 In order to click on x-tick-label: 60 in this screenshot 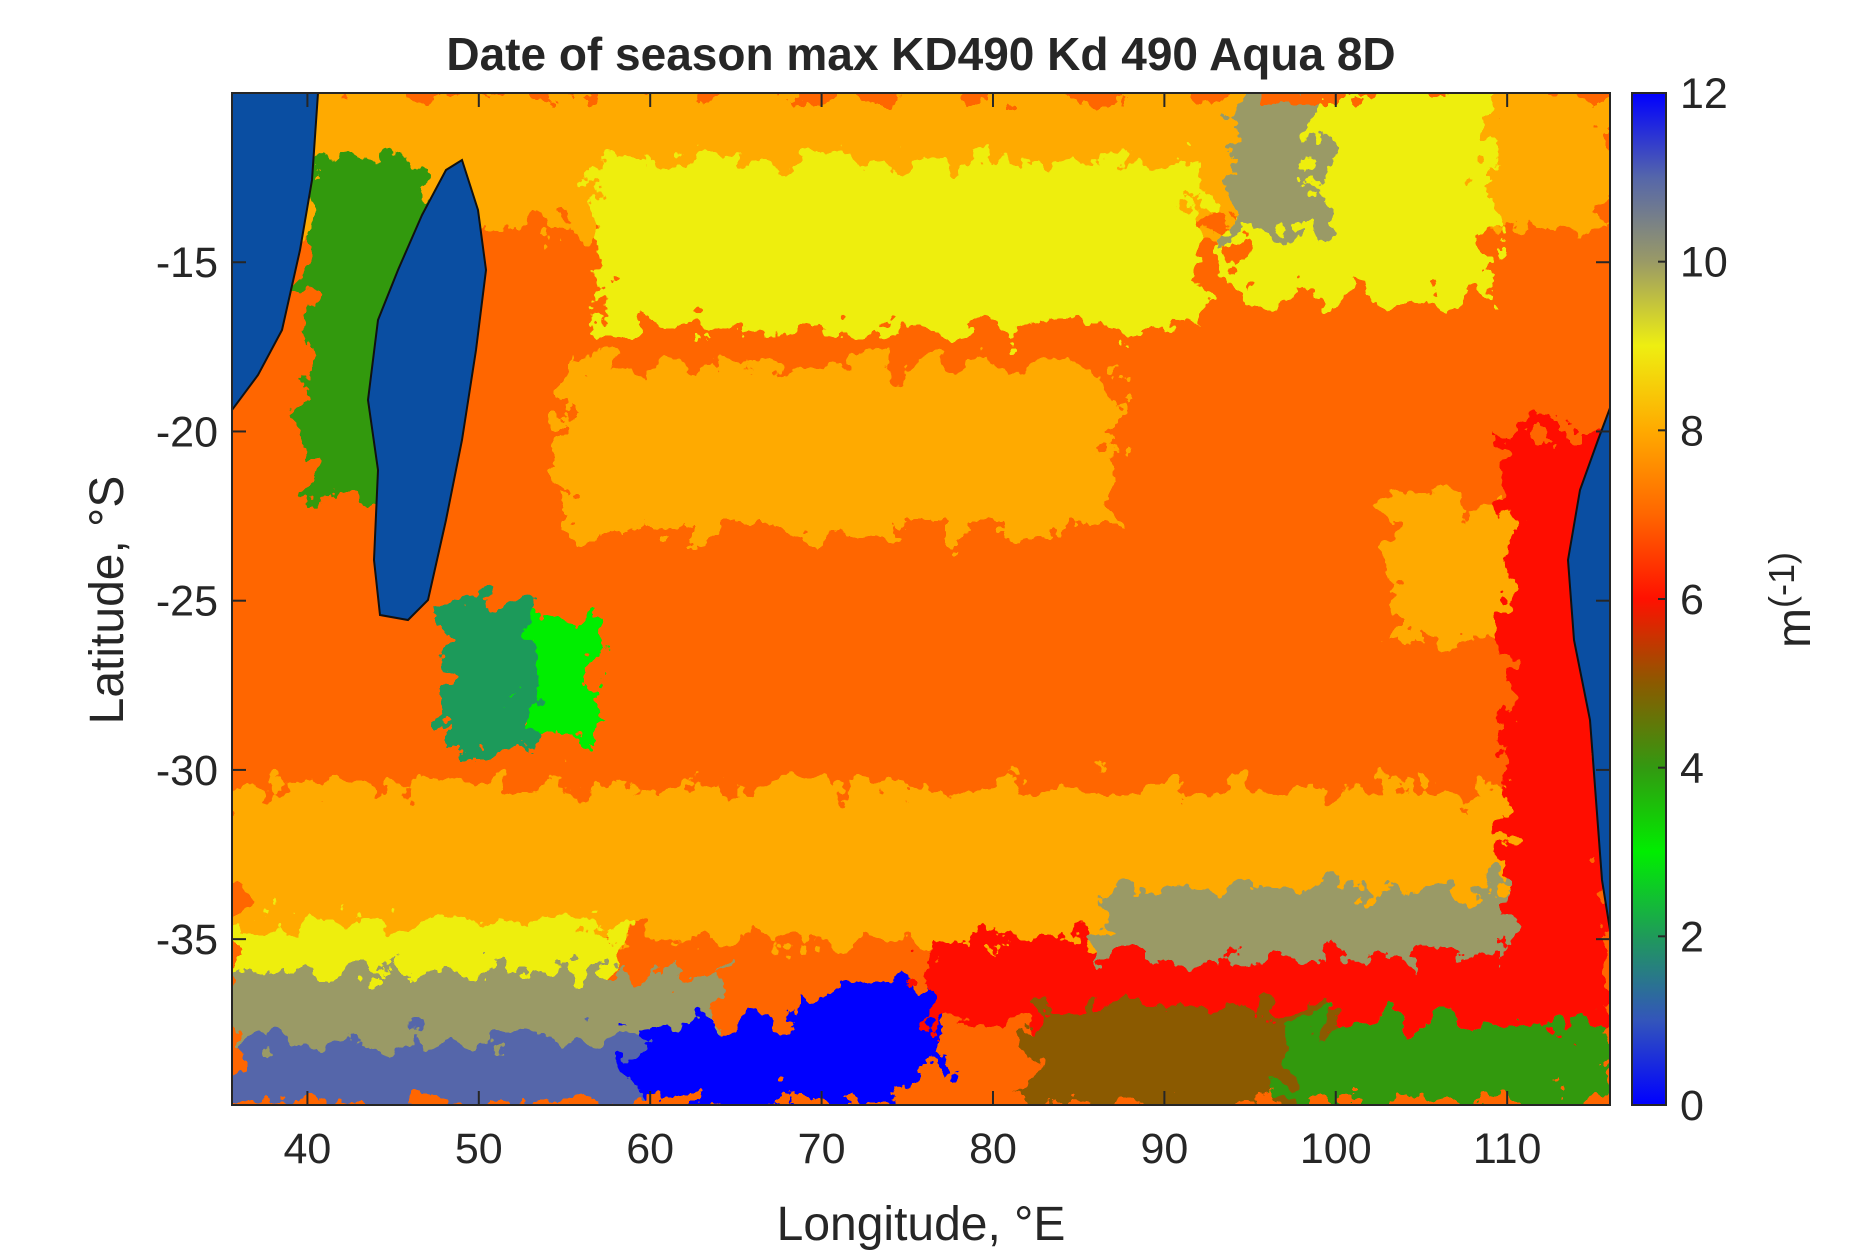, I will do `click(650, 1149)`.